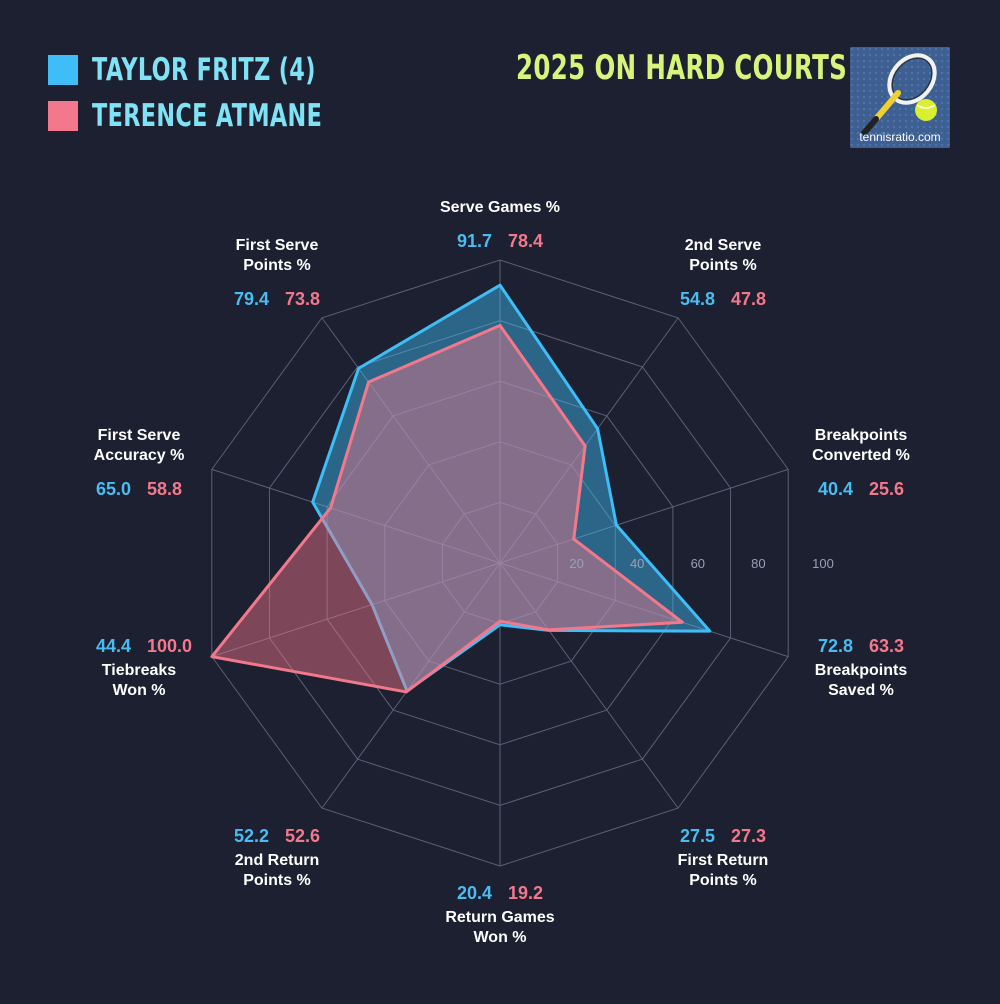 This screenshot has width=1000, height=1004. What do you see at coordinates (576, 563) in the screenshot?
I see `tick-label: 20` at bounding box center [576, 563].